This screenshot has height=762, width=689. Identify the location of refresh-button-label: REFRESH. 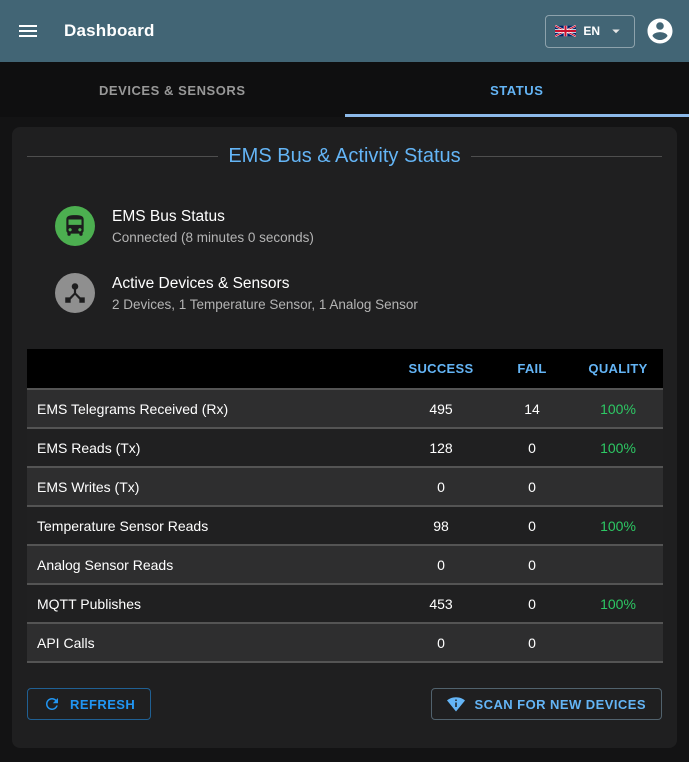
(103, 704).